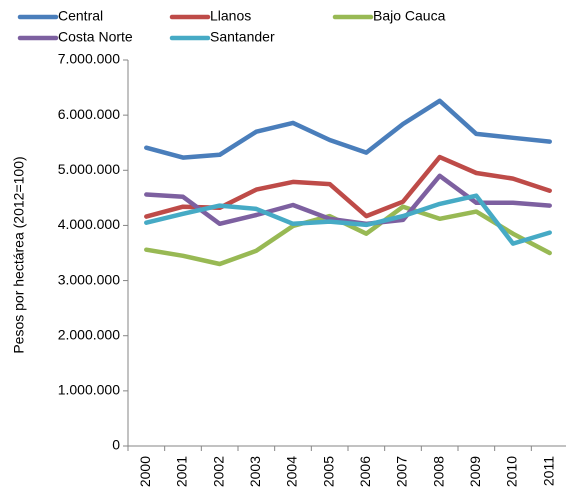 The height and width of the screenshot is (504, 566). Describe the element at coordinates (218, 471) in the screenshot. I see `x-tick-label: 2002` at that location.